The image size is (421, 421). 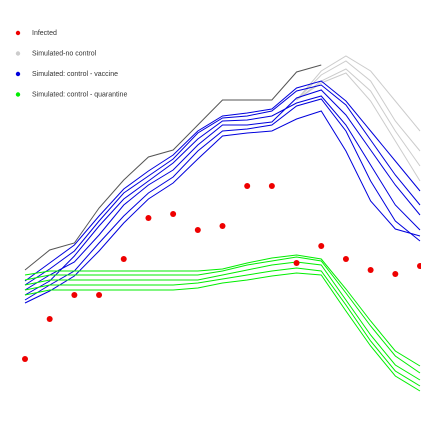 I want to click on legend-label: Infected, so click(x=44, y=33).